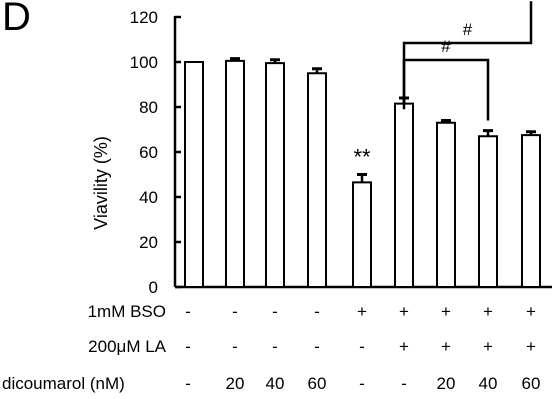 The width and height of the screenshot is (552, 399). I want to click on y-tick-label: 60, so click(148, 152).